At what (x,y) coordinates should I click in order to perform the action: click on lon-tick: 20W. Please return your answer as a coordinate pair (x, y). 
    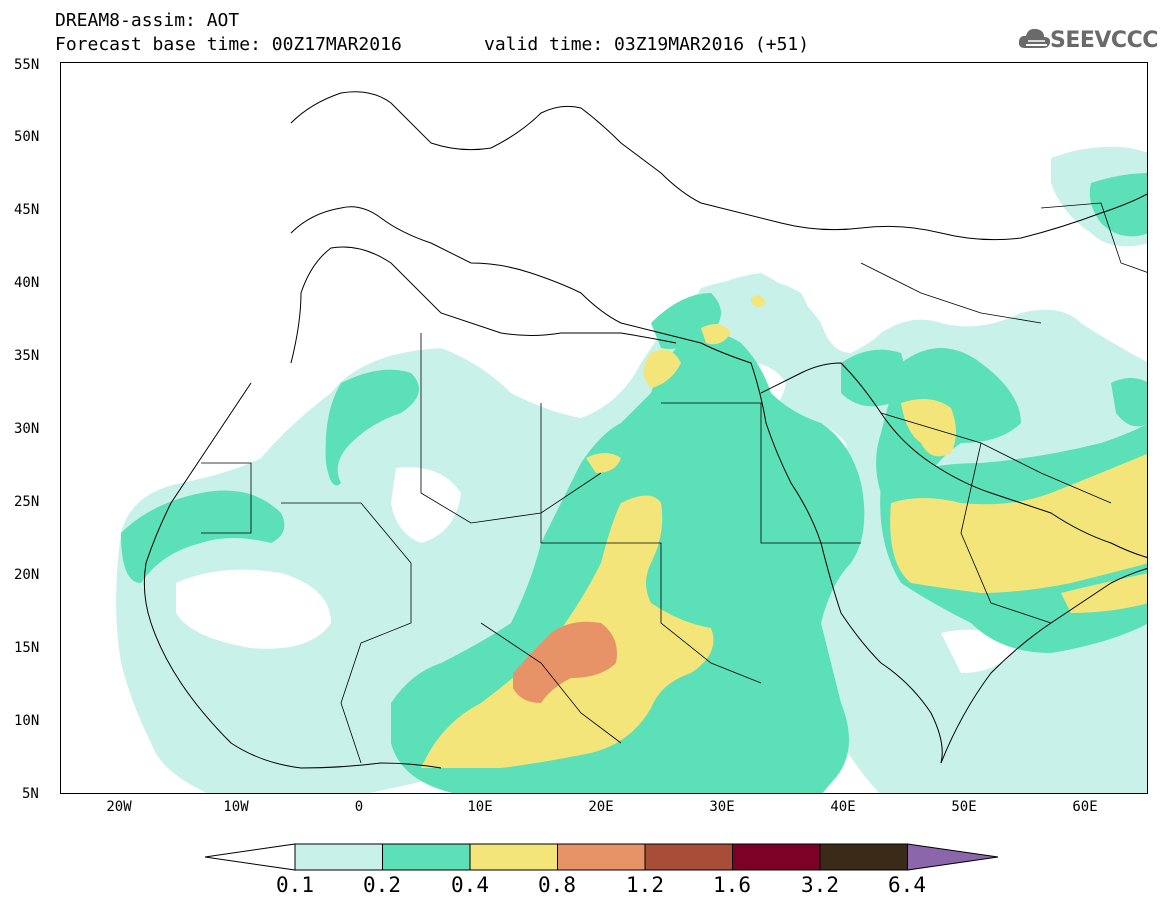
    Looking at the image, I should click on (119, 807).